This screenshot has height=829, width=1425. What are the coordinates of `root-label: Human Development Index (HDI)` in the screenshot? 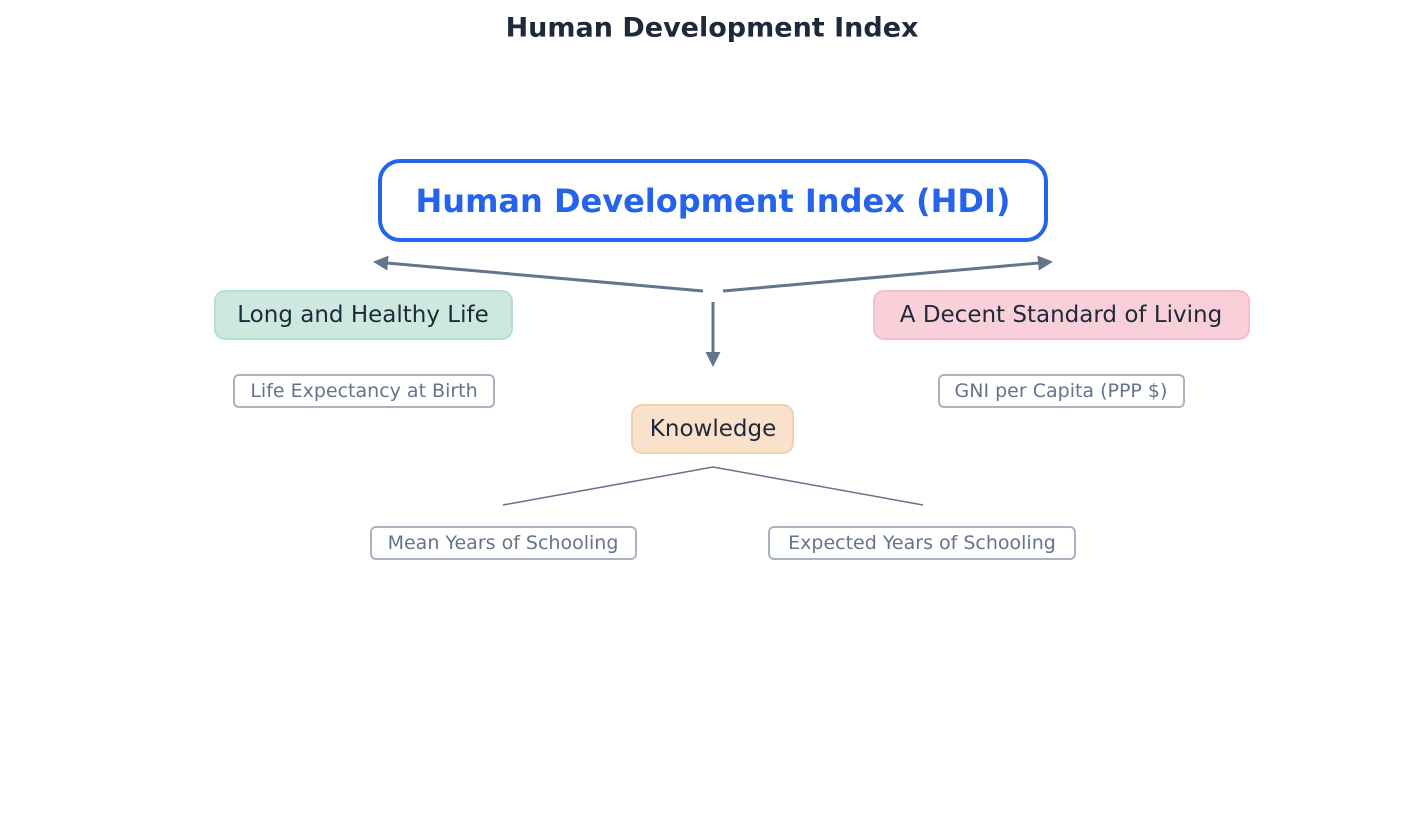 It's located at (713, 201).